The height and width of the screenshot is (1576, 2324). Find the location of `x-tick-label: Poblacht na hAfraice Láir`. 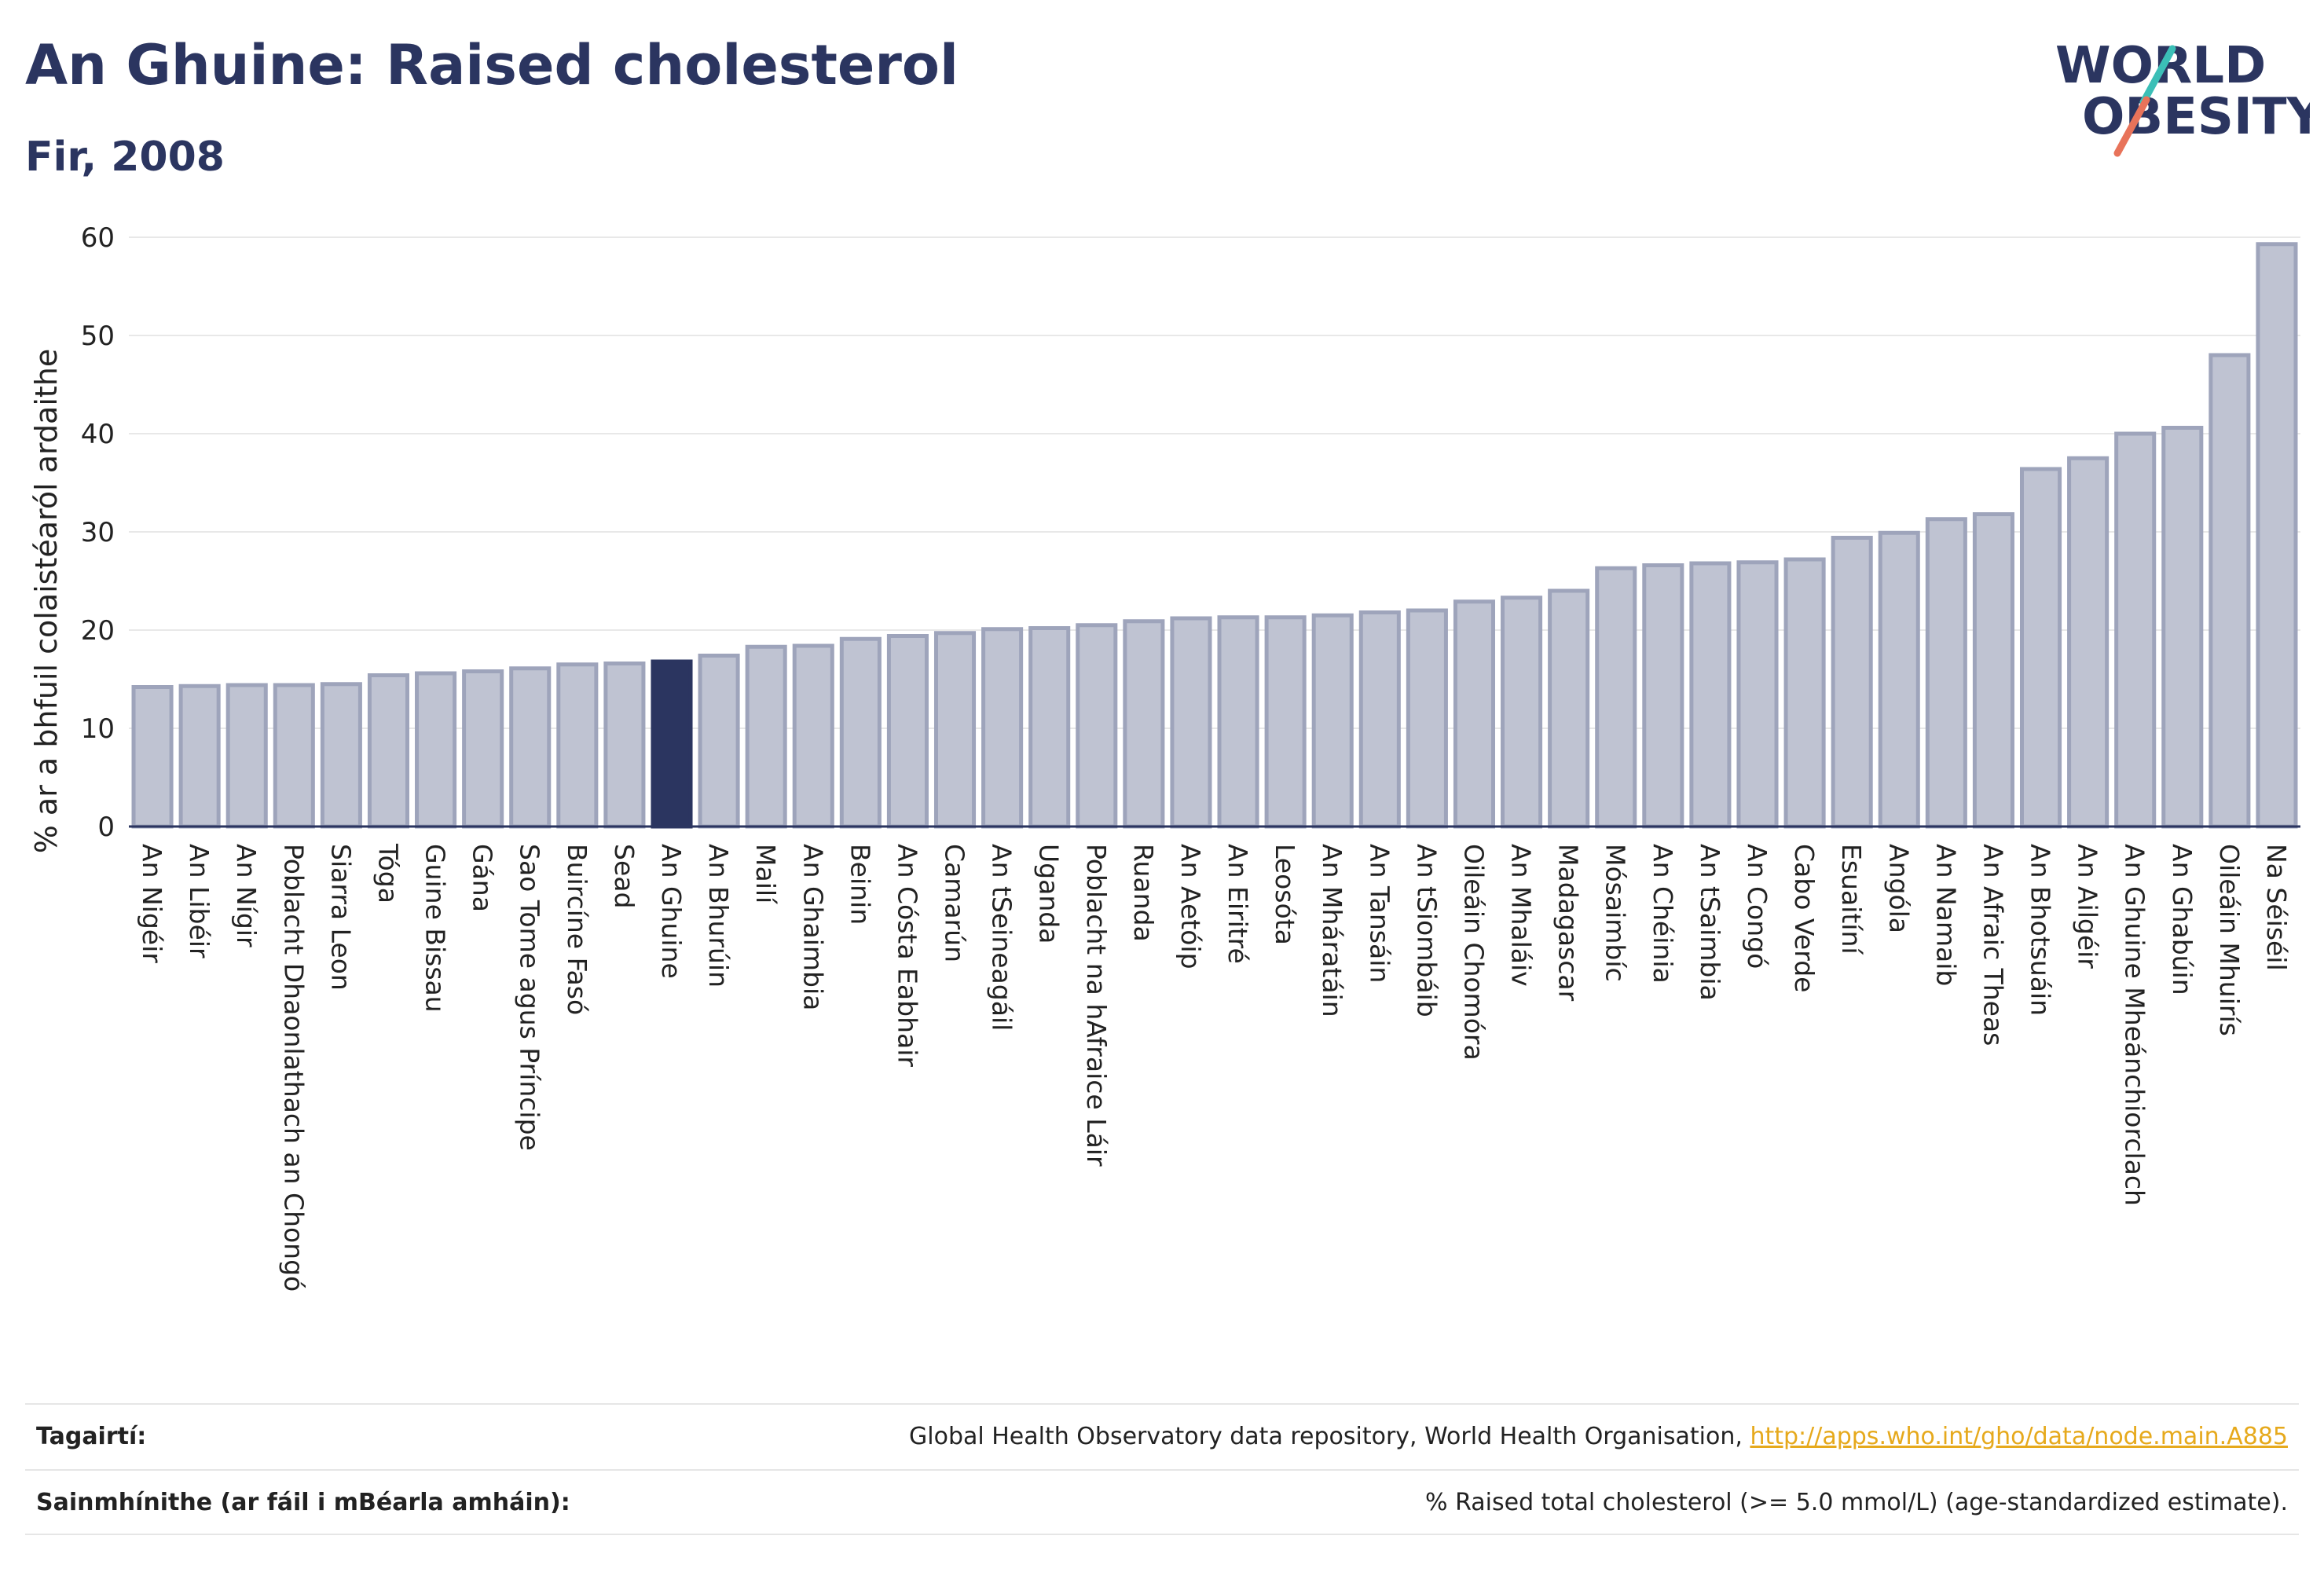

x-tick-label: Poblacht na hAfraice Láir is located at coordinates (1096, 1005).